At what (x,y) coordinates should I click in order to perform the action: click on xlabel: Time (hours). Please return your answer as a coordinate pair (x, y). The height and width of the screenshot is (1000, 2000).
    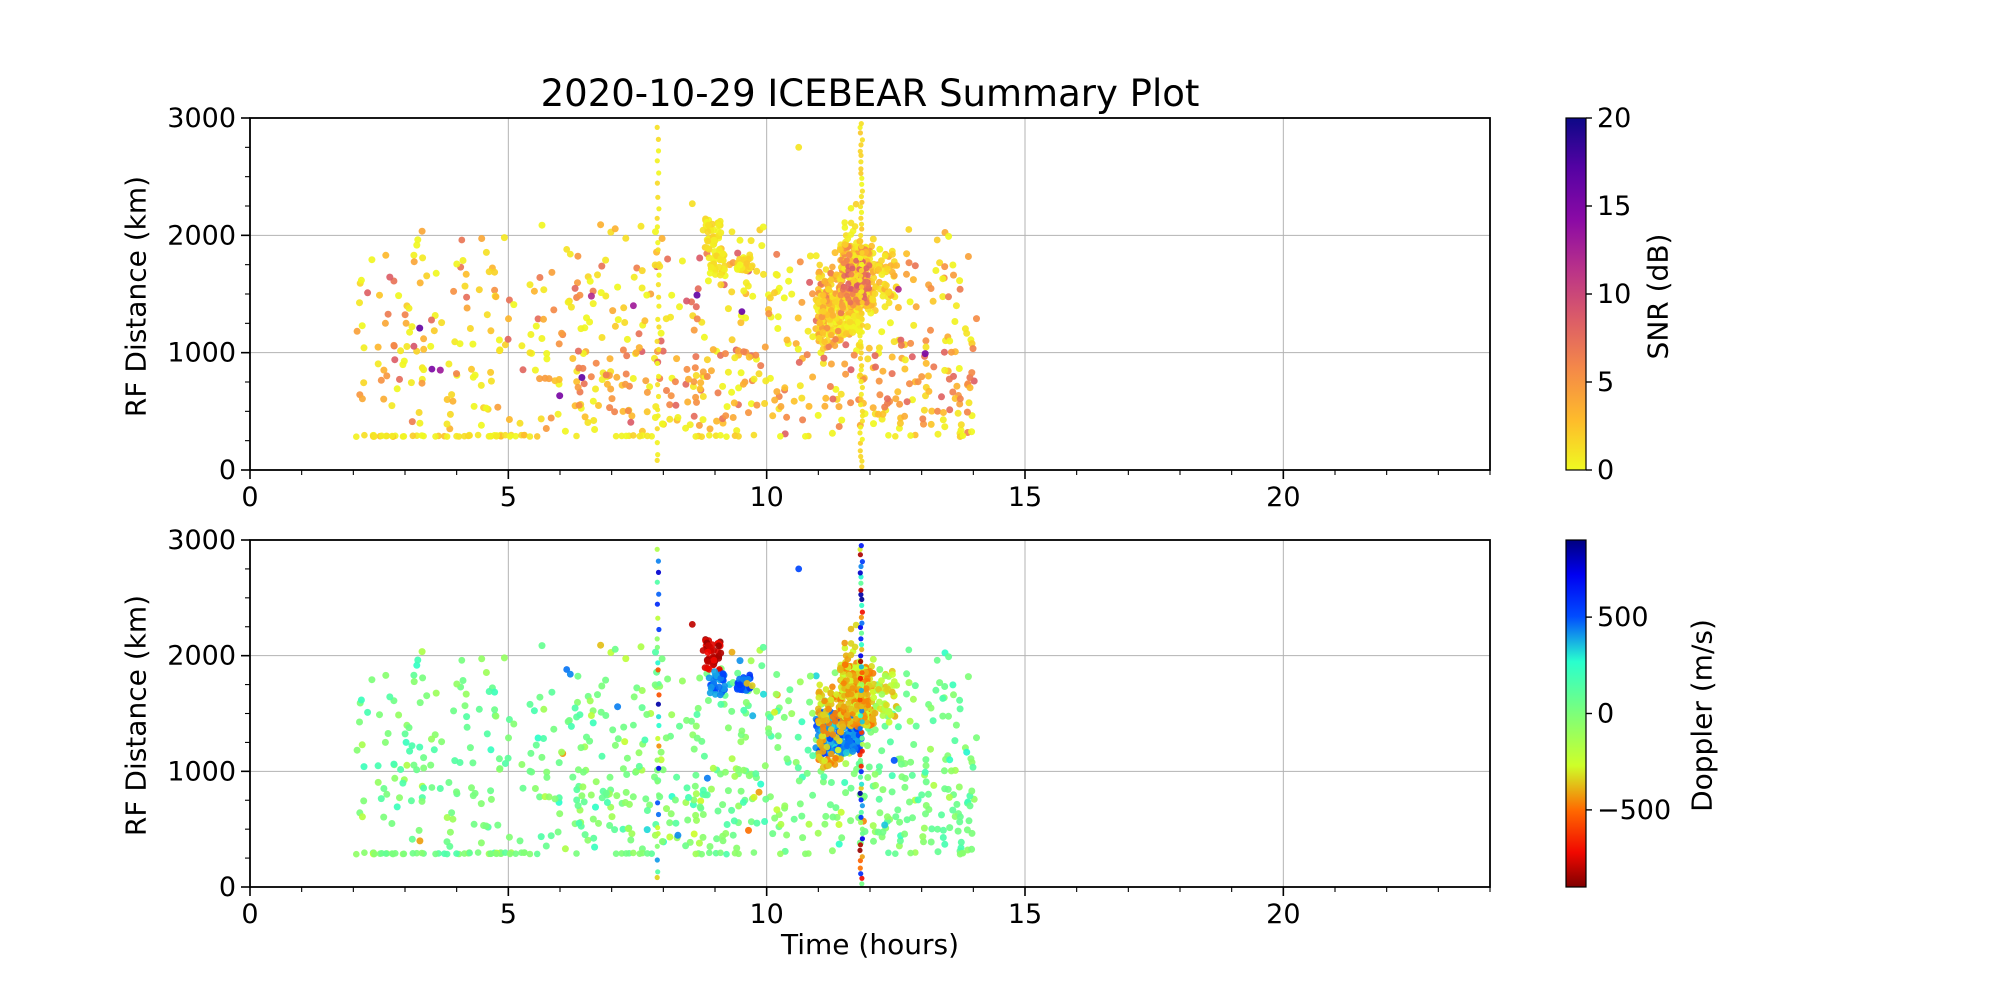
    Looking at the image, I should click on (870, 944).